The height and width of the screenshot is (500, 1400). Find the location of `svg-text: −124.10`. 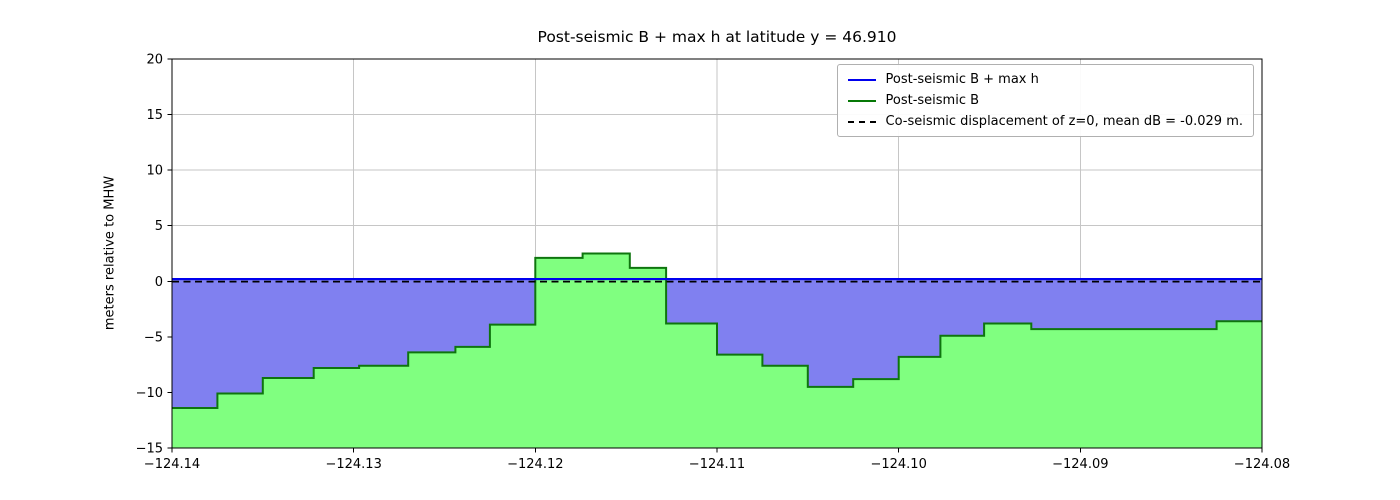

svg-text: −124.10 is located at coordinates (898, 464).